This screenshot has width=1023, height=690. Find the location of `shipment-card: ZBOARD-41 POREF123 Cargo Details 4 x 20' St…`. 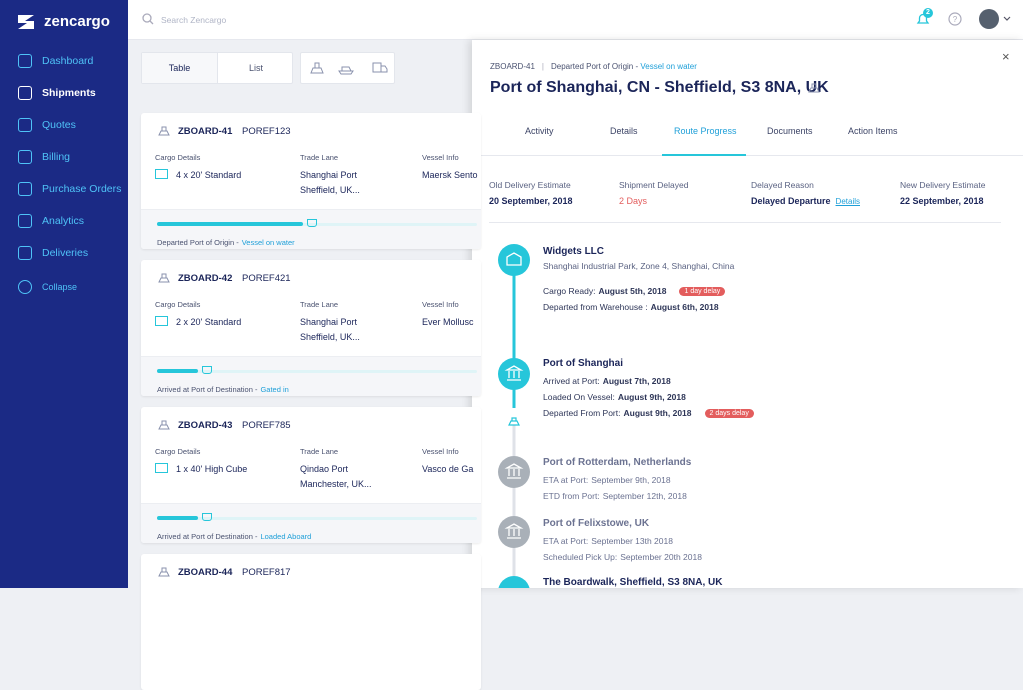

shipment-card: ZBOARD-41 POREF123 Cargo Details 4 x 20' St… is located at coordinates (311, 181).